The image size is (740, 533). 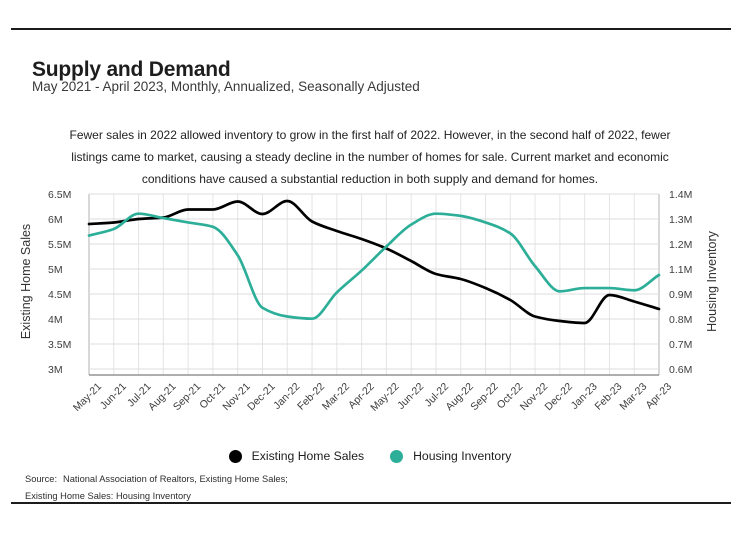 I want to click on right-axis-tick-label: 1.2M, so click(x=680, y=245).